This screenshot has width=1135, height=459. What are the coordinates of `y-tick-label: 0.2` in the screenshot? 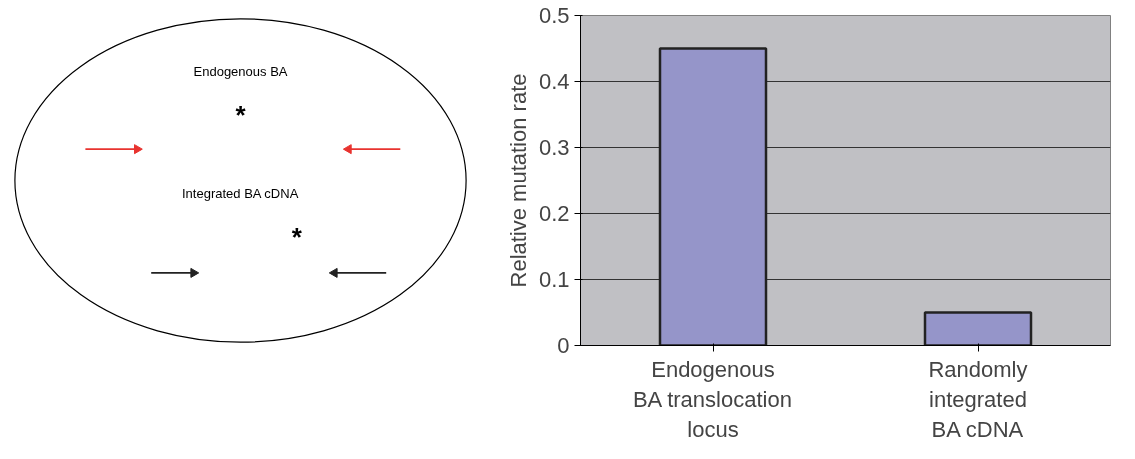 It's located at (554, 213).